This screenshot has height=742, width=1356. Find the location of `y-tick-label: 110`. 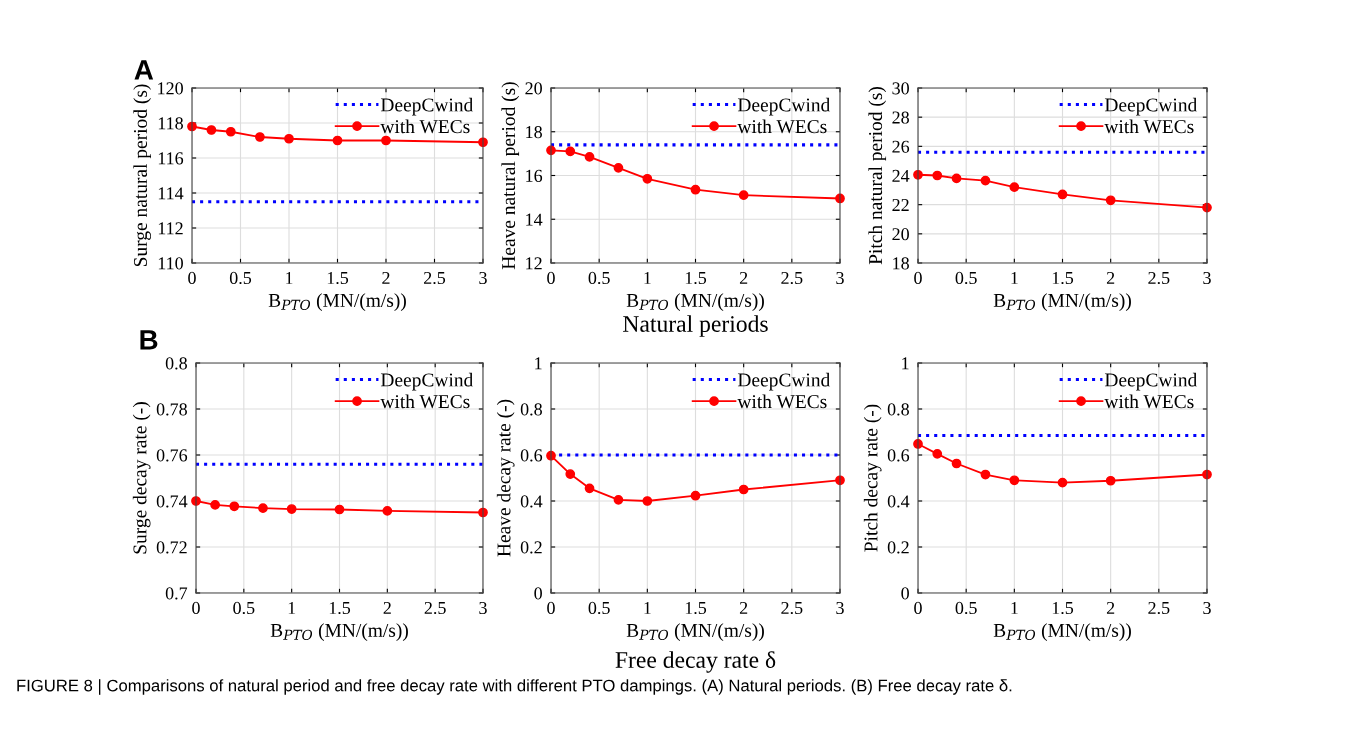

y-tick-label: 110 is located at coordinates (170, 263).